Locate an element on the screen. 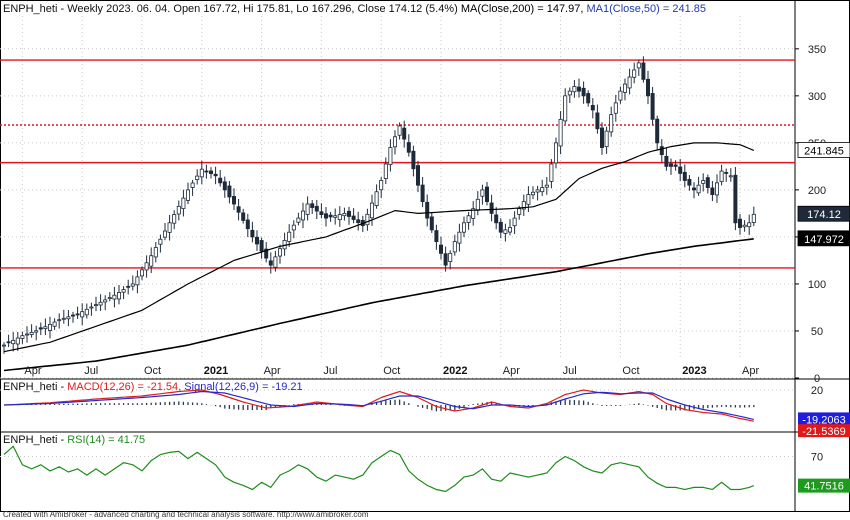 The width and height of the screenshot is (850, 520). y-tick-label: 100 is located at coordinates (817, 285).